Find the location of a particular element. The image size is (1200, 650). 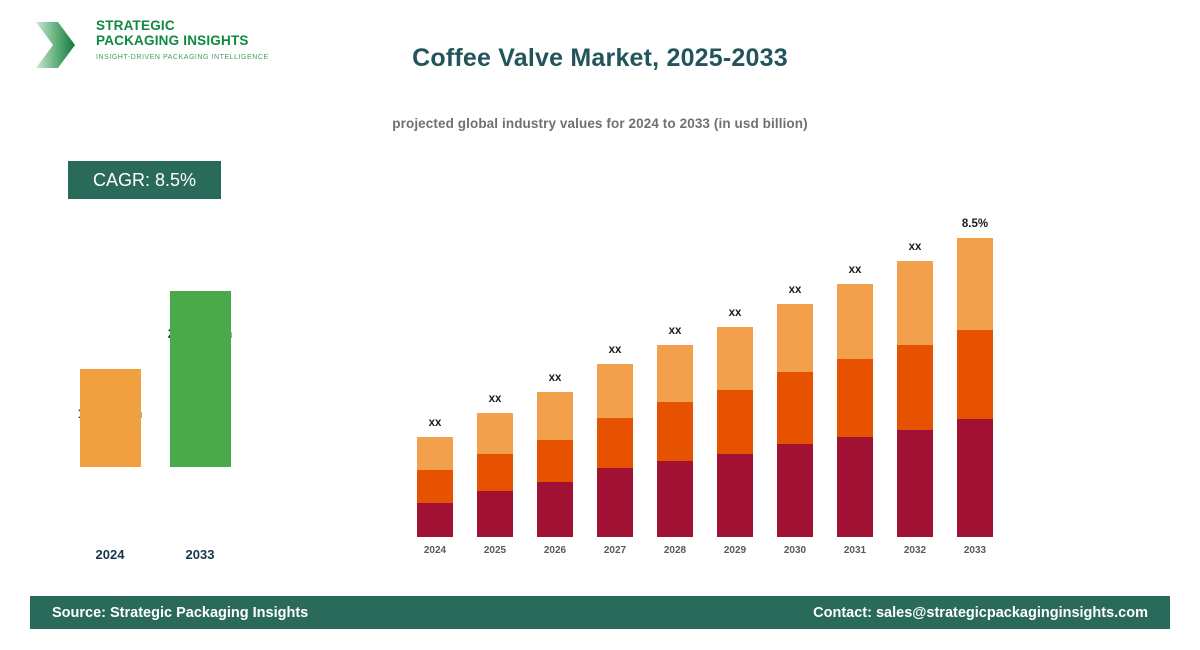

mini-bar-2024 is located at coordinates (110, 418).